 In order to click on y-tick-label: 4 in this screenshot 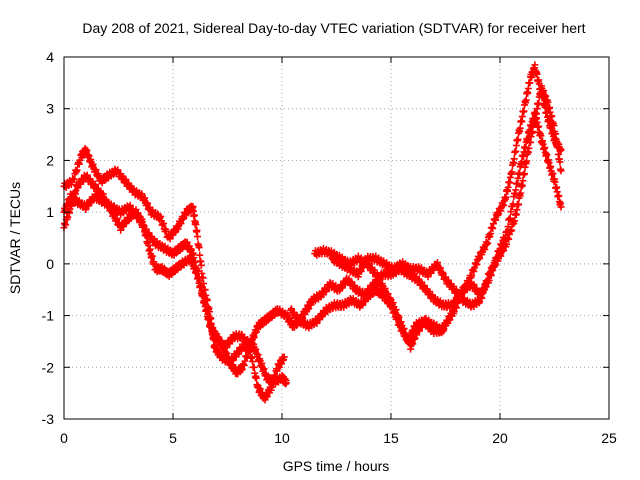, I will do `click(50, 57)`.